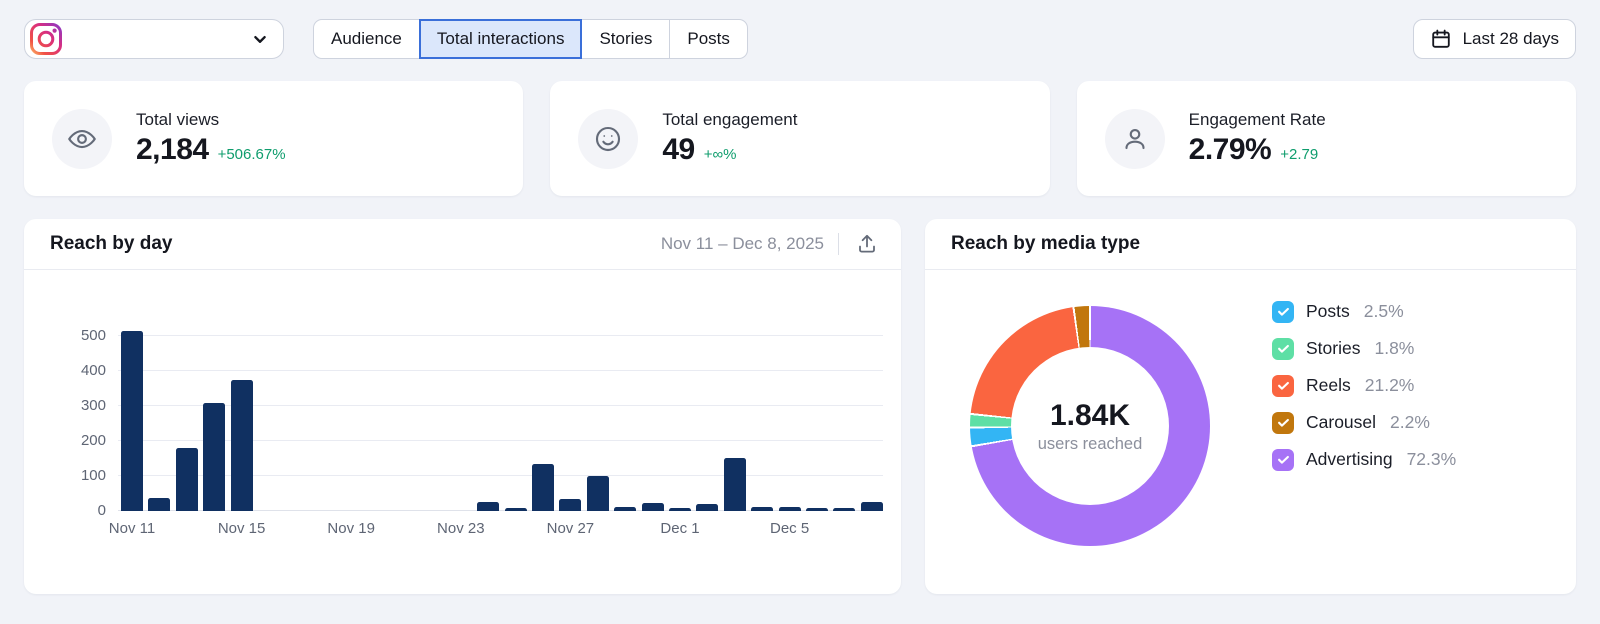 Image resolution: width=1600 pixels, height=624 pixels. What do you see at coordinates (626, 39) in the screenshot?
I see `tab-stories: Stories` at bounding box center [626, 39].